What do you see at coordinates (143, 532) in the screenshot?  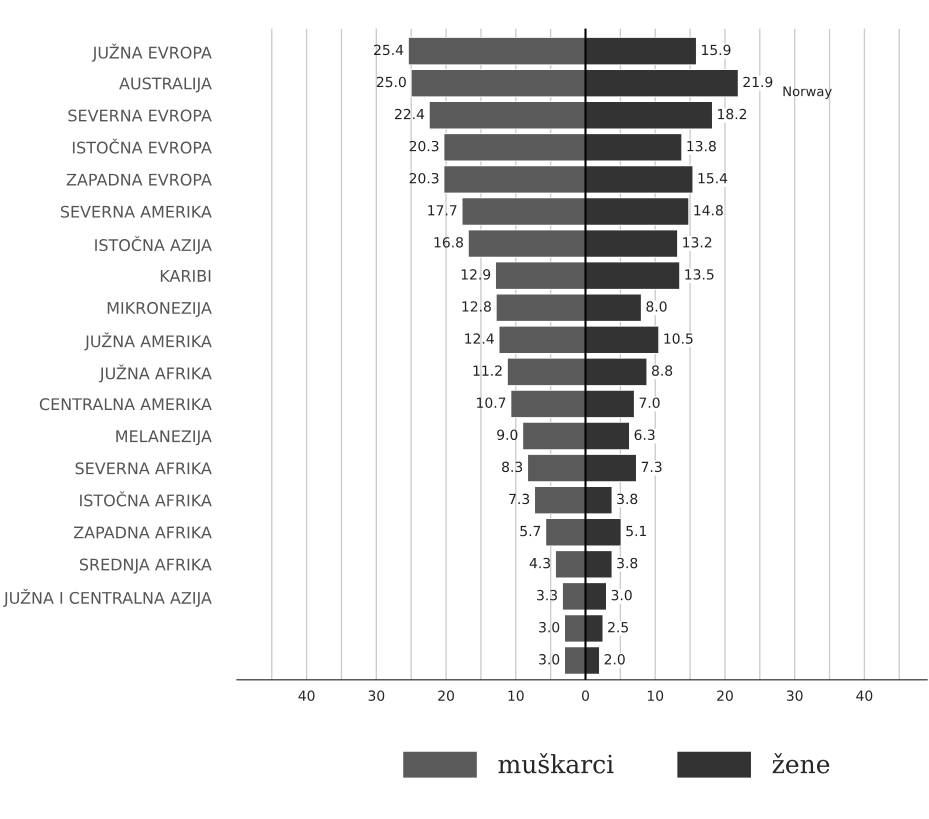 I see `y-tick-label: ZAPADNA AFRIKA` at bounding box center [143, 532].